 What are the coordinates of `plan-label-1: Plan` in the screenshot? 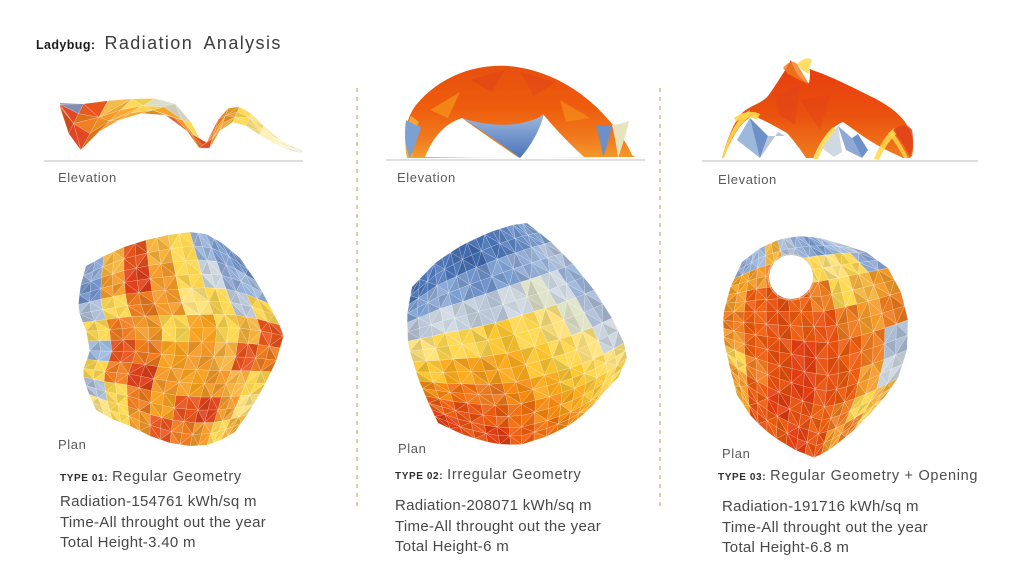 It's located at (72, 444).